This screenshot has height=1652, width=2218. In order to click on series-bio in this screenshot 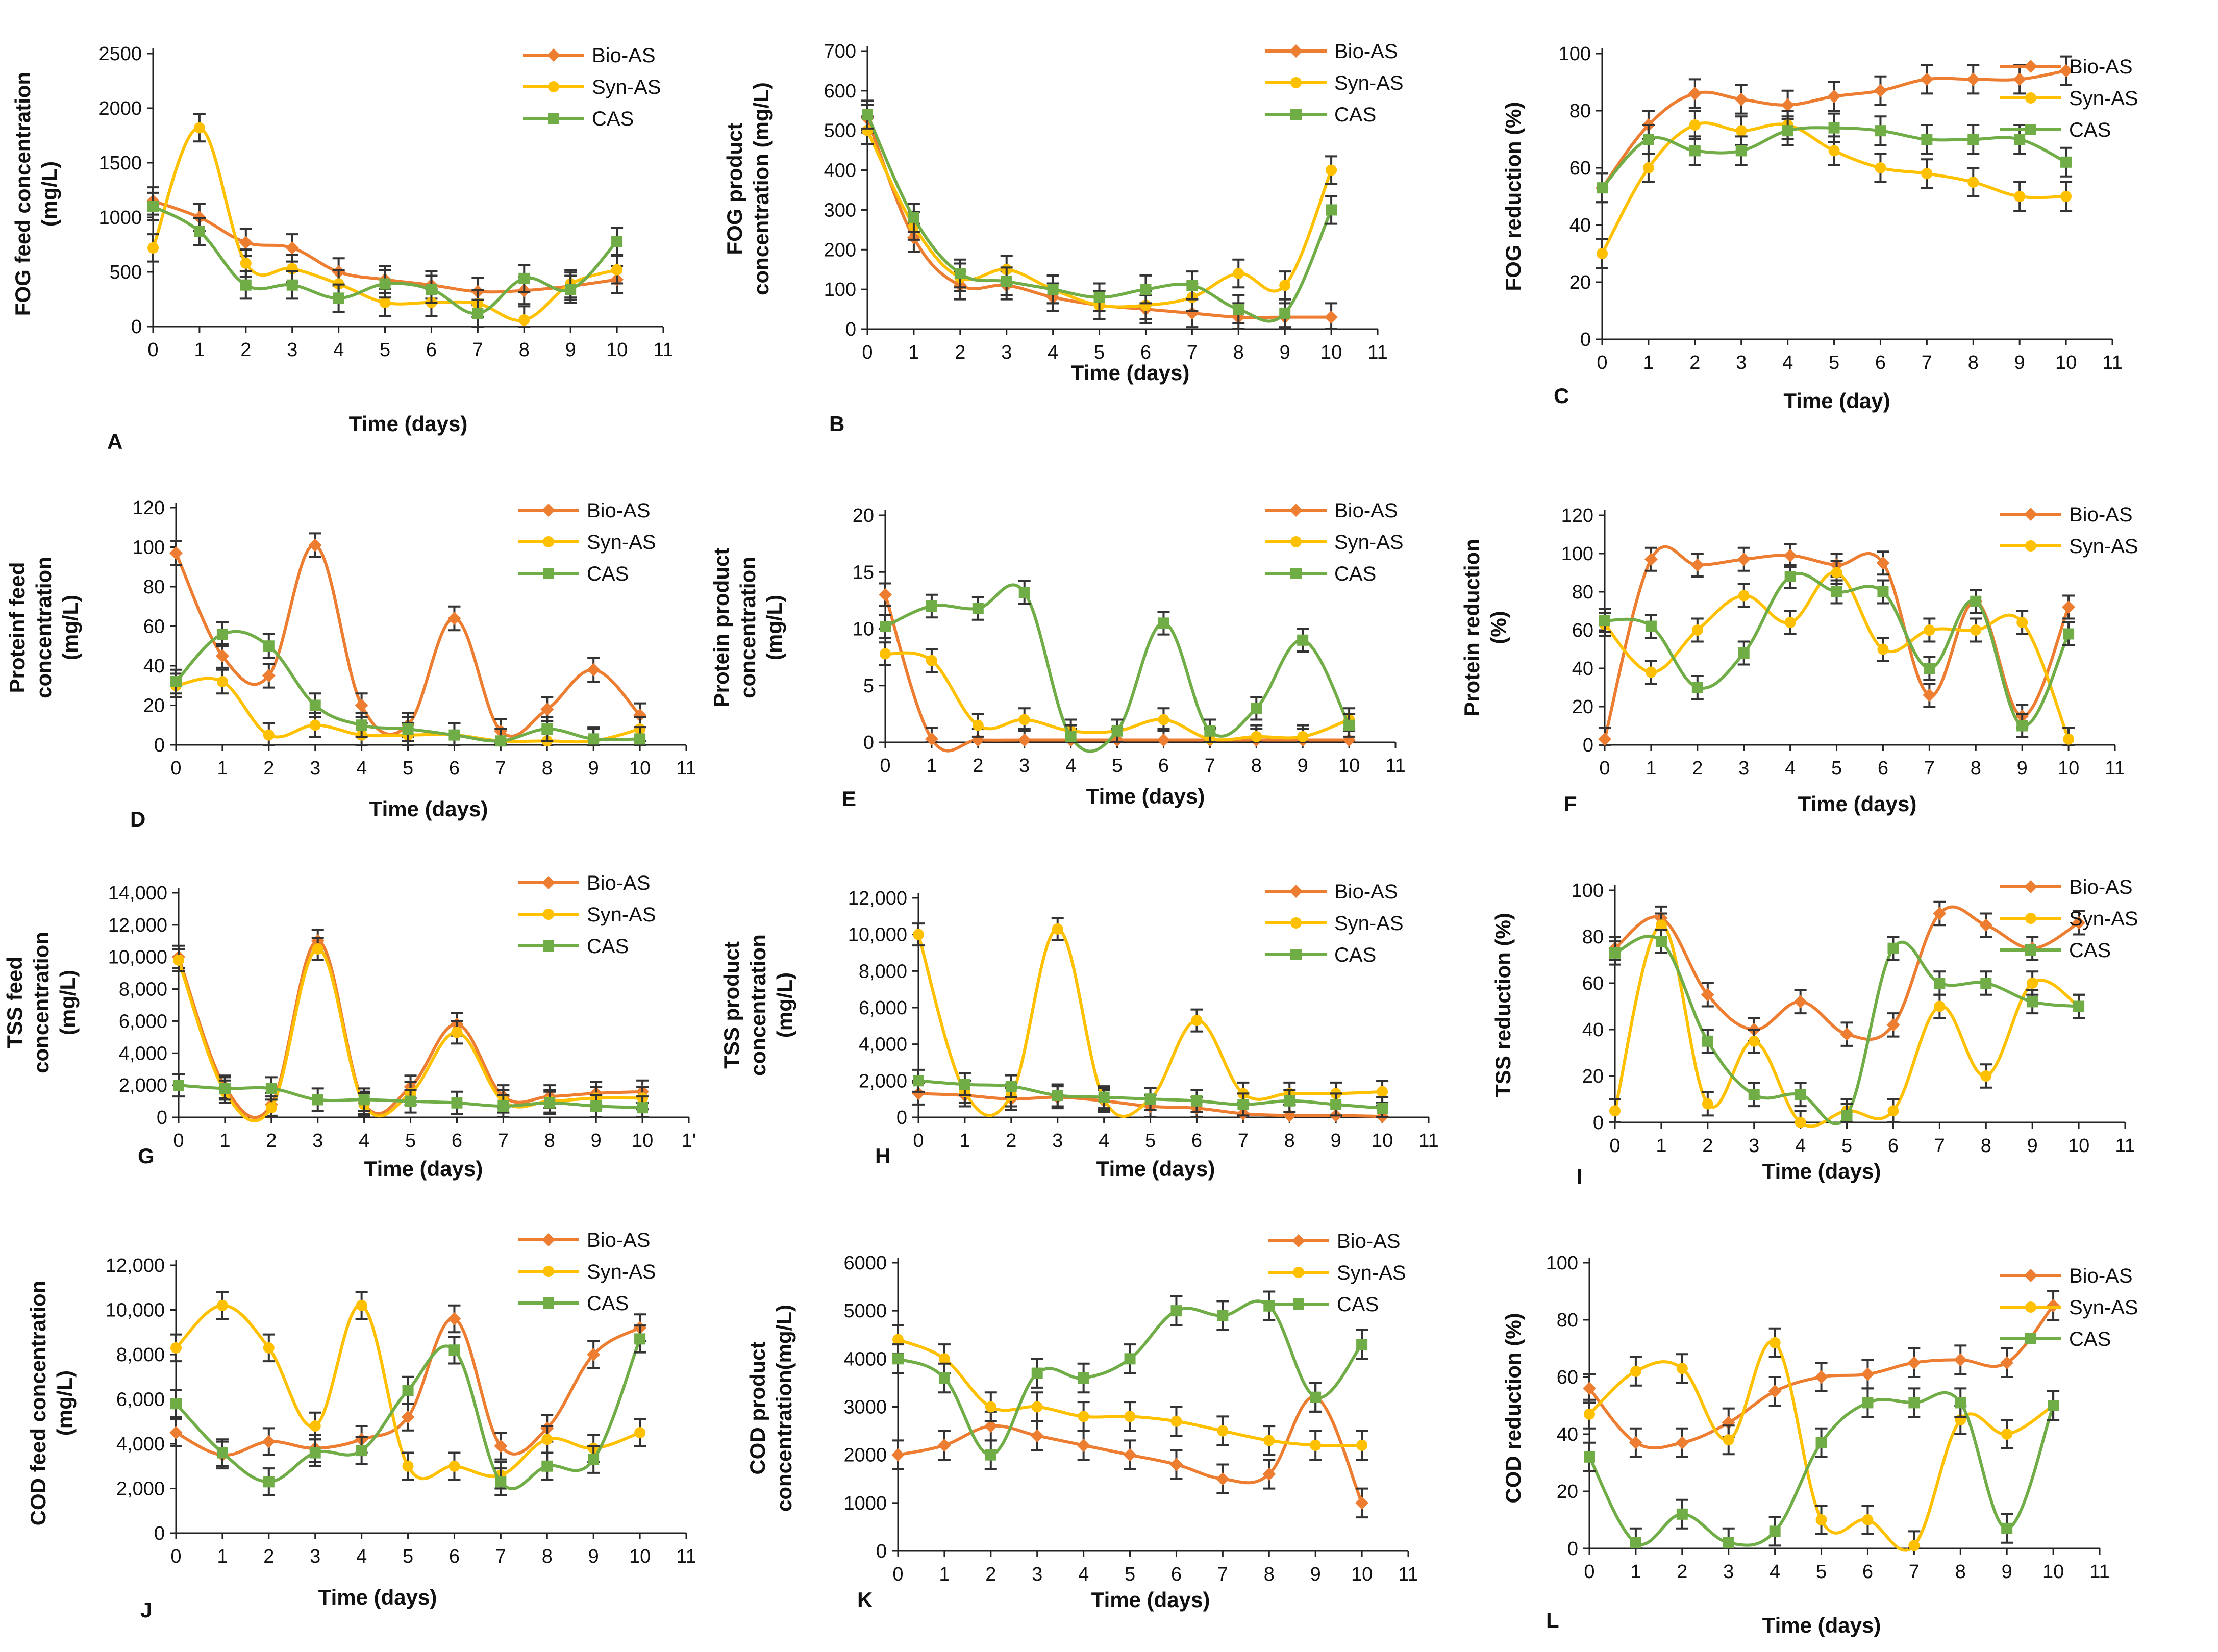, I will do `click(1837, 644)`.